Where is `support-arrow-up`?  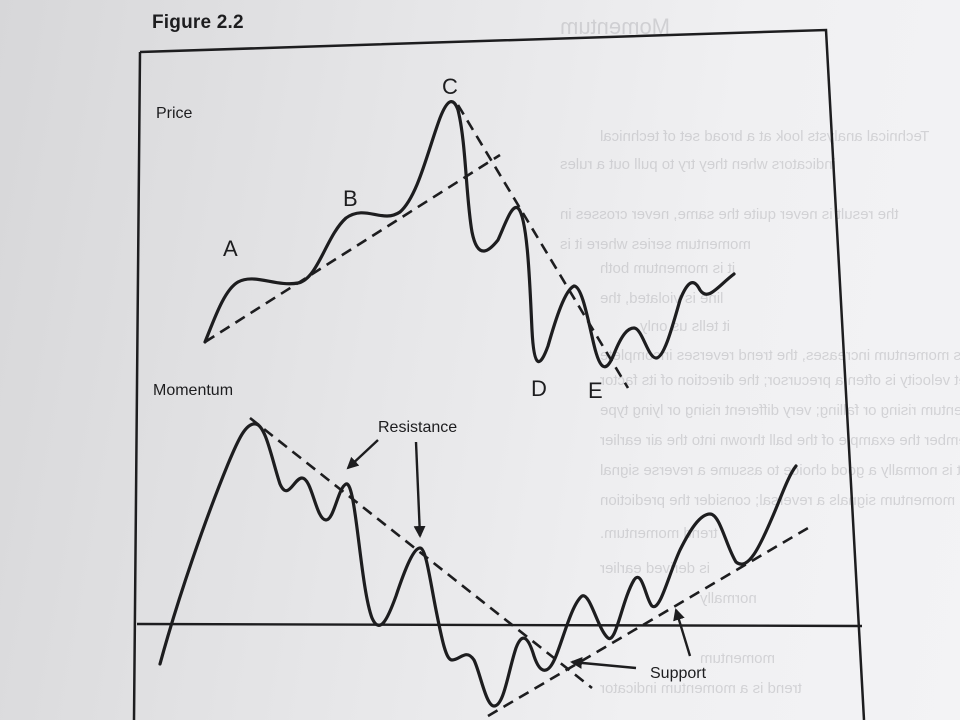 support-arrow-up is located at coordinates (682, 632).